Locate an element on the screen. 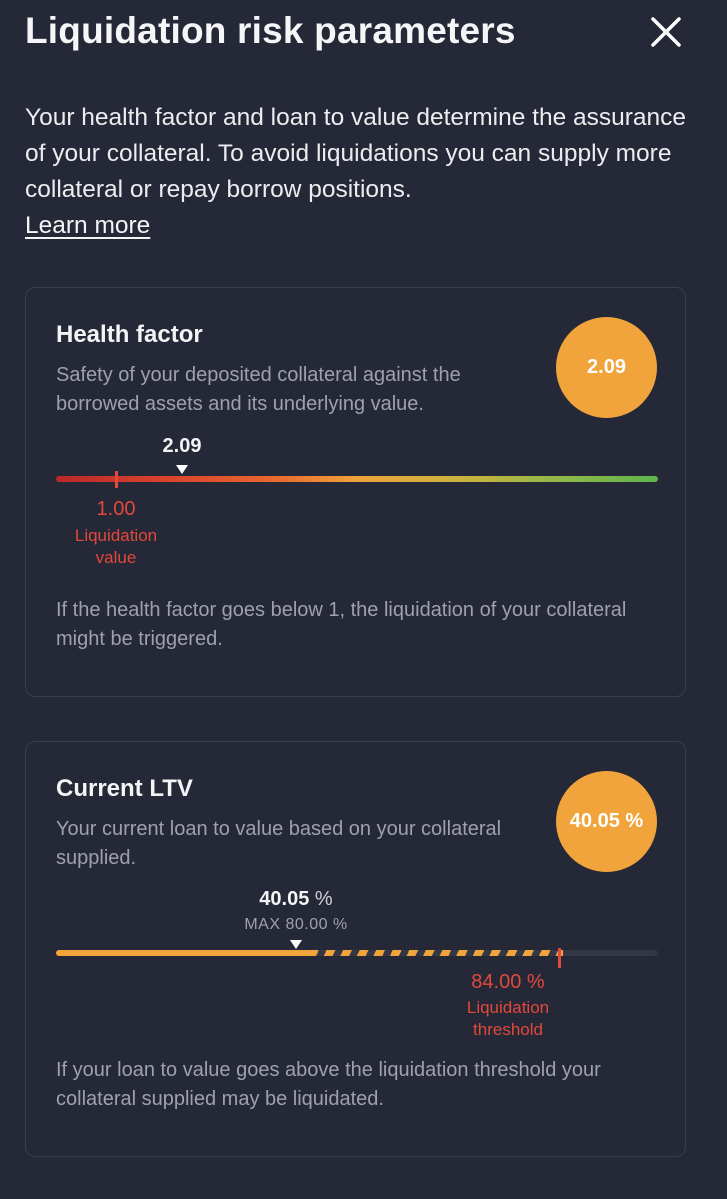  liquidation-caption-line2: value is located at coordinates (116, 557).